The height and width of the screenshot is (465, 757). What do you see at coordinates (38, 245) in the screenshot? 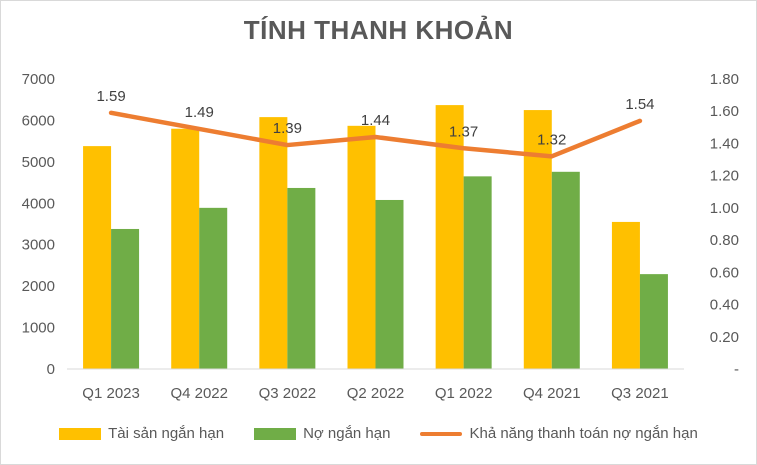
I see `y-tick-label: 3000` at bounding box center [38, 245].